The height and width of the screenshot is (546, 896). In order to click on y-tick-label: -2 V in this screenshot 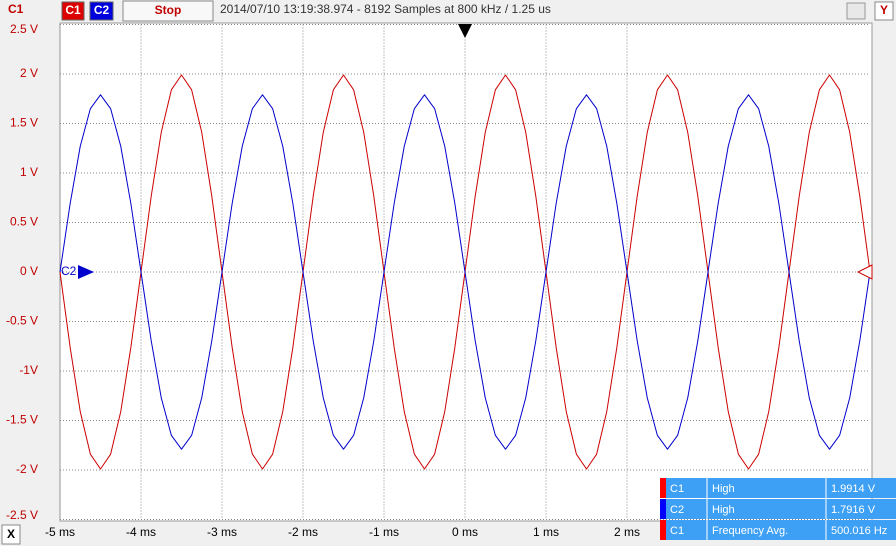, I will do `click(27, 469)`.